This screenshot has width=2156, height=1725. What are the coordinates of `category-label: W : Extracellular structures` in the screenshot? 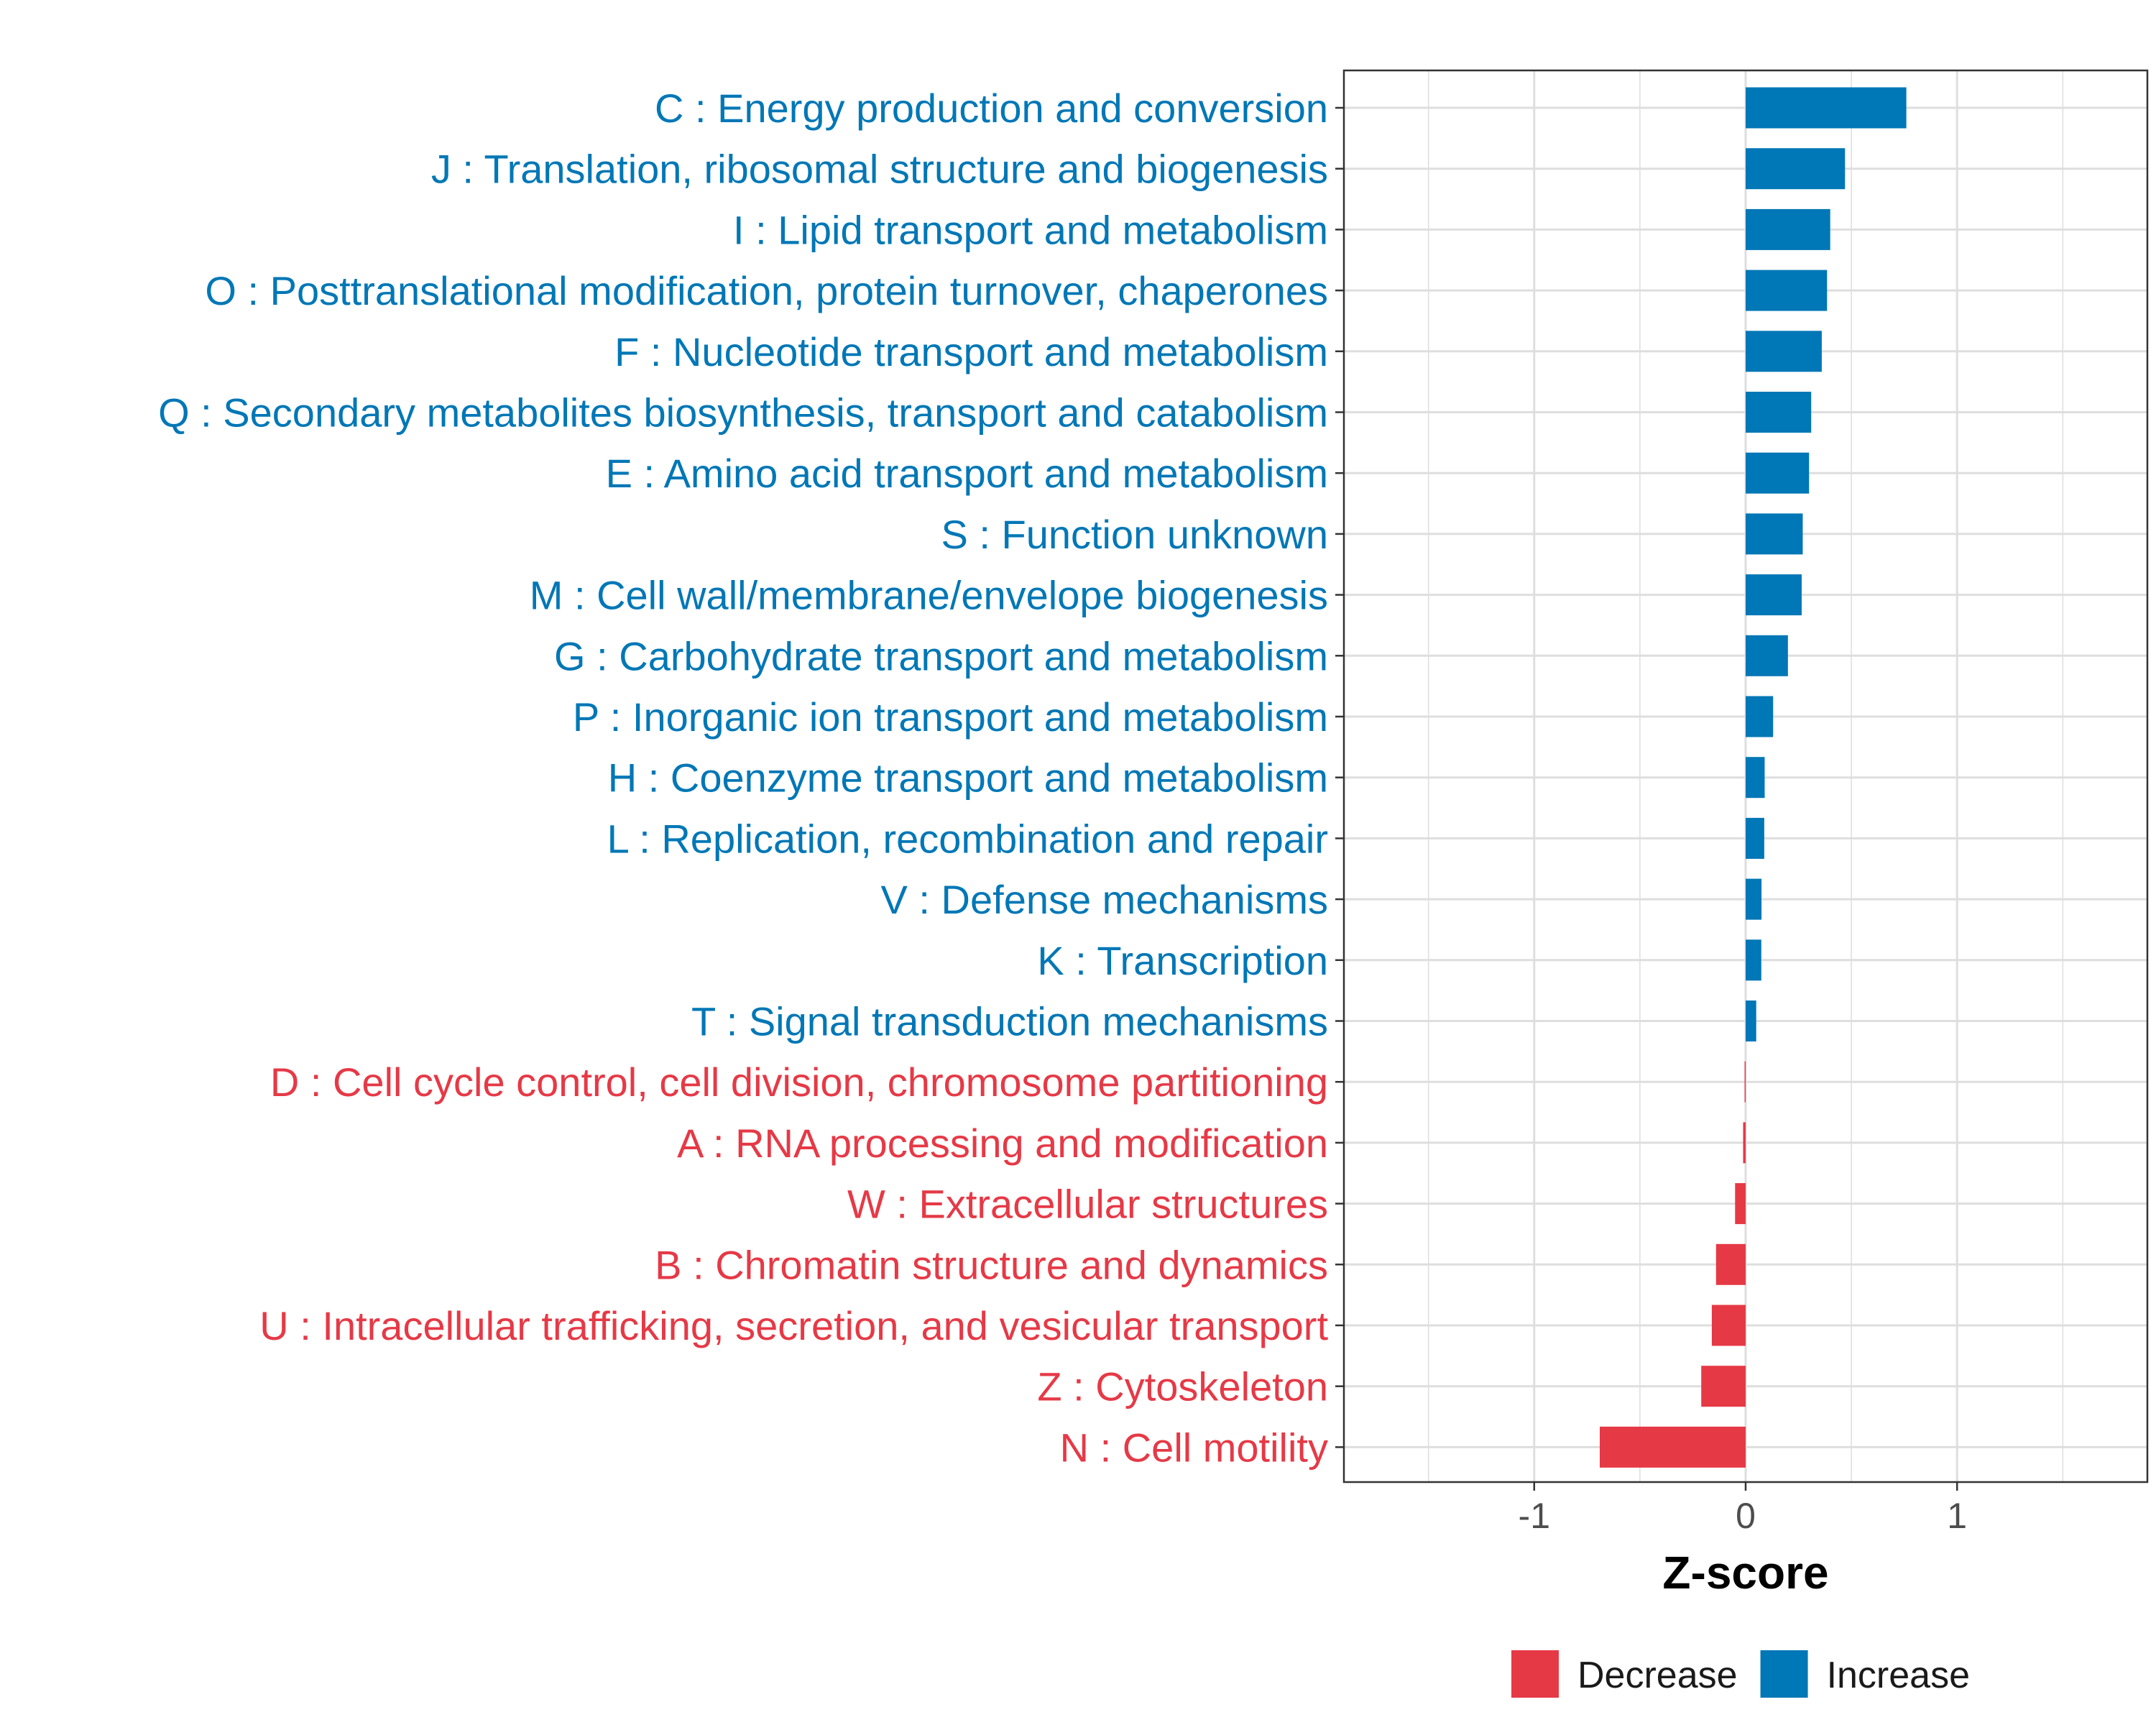 It's located at (1087, 1204).